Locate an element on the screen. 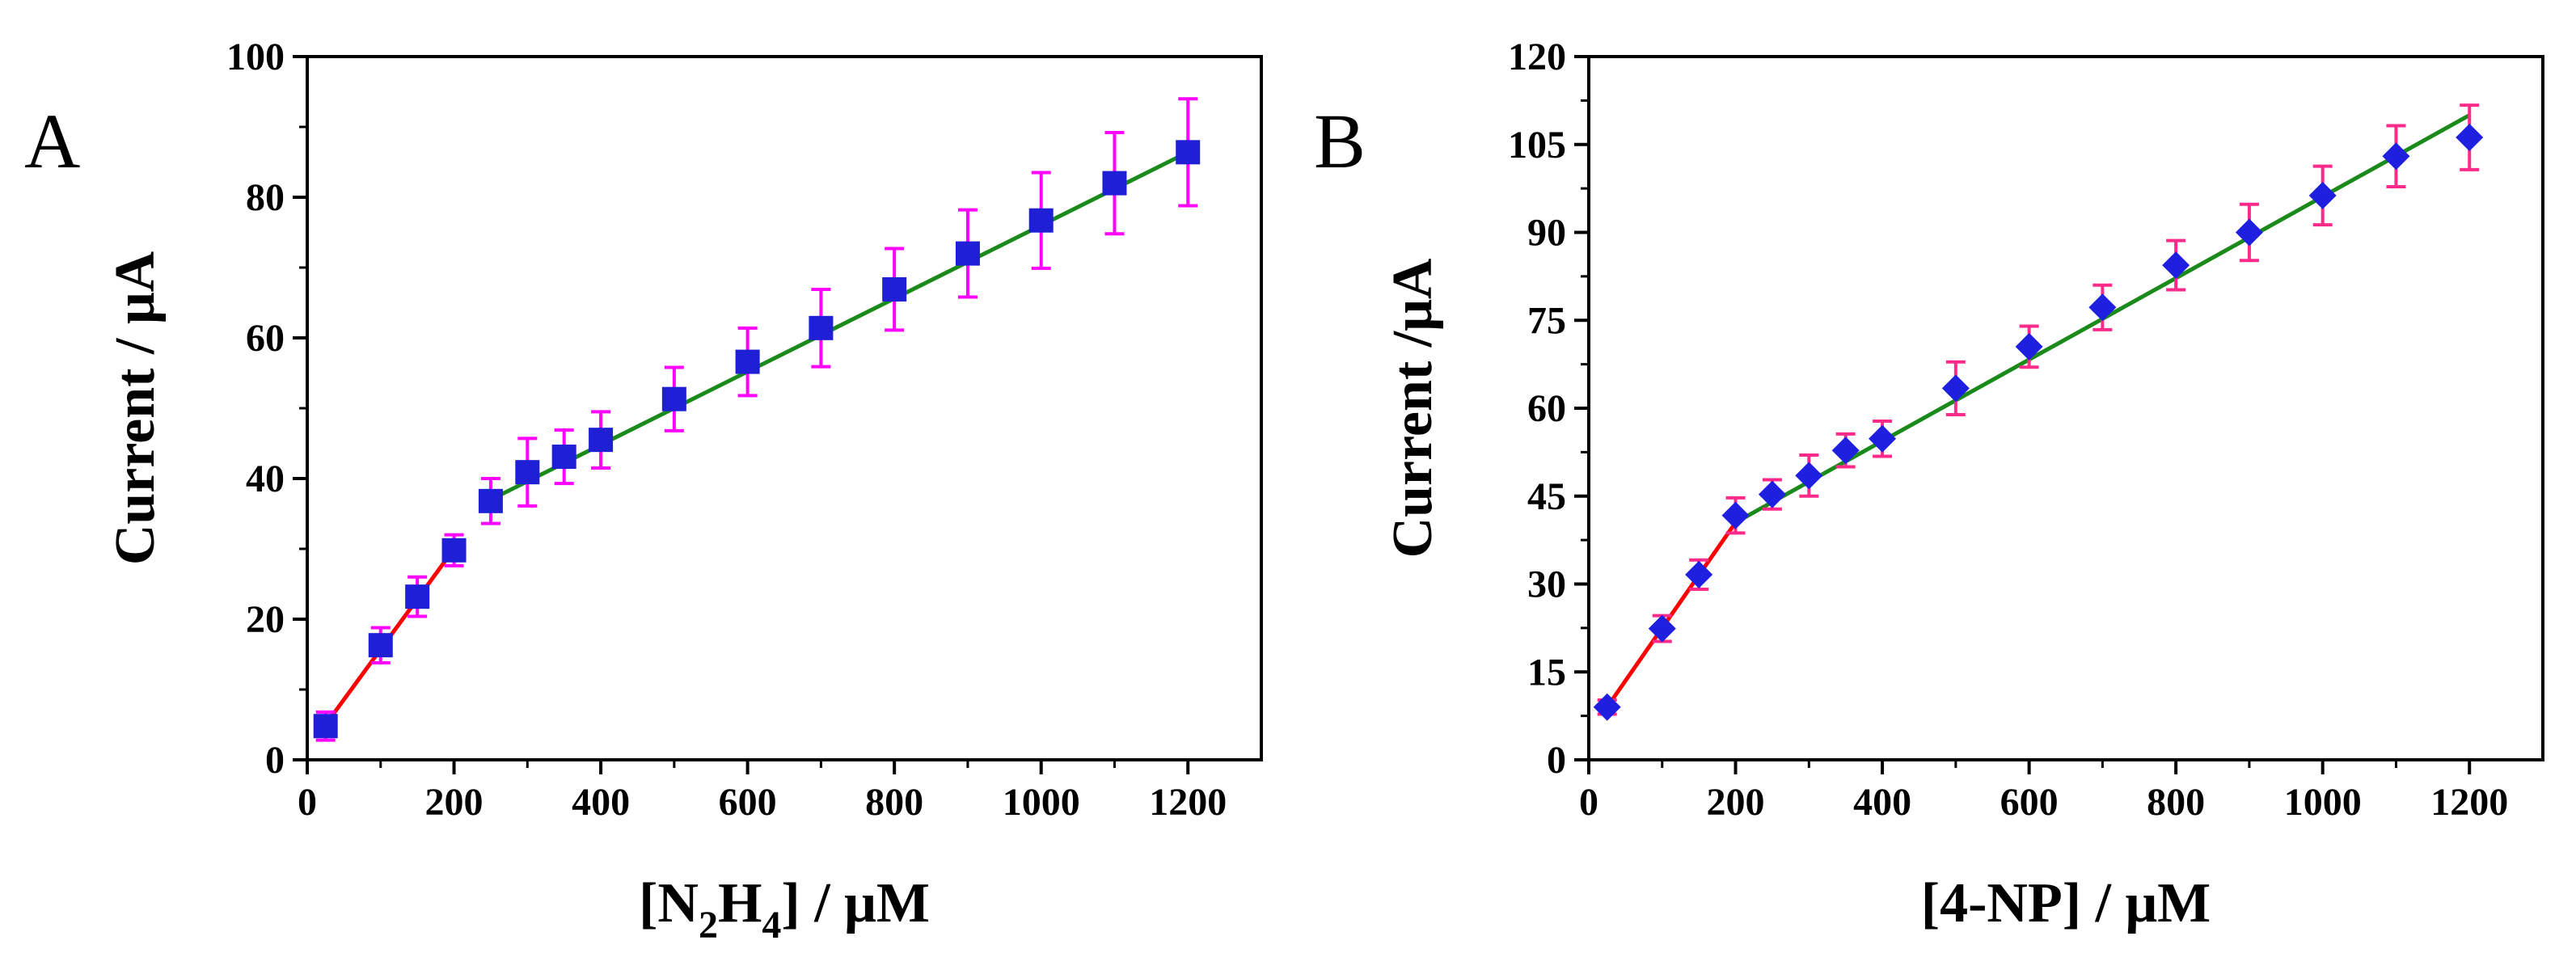 The width and height of the screenshot is (2576, 970). panel-b-y-tick-label: 15 is located at coordinates (1546, 672).